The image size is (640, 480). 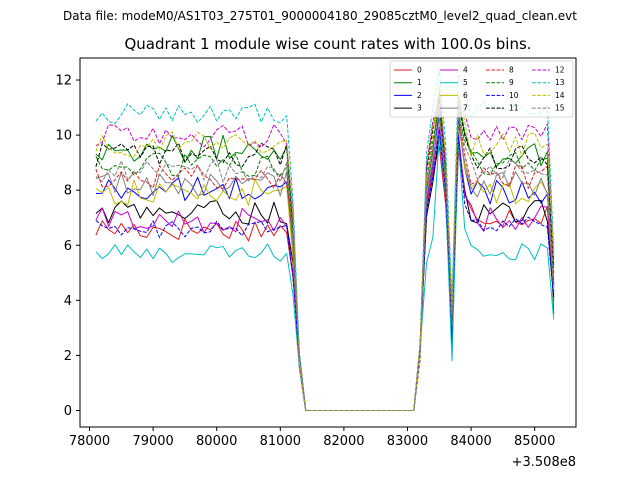 What do you see at coordinates (560, 82) in the screenshot?
I see `legend-label-13: 13` at bounding box center [560, 82].